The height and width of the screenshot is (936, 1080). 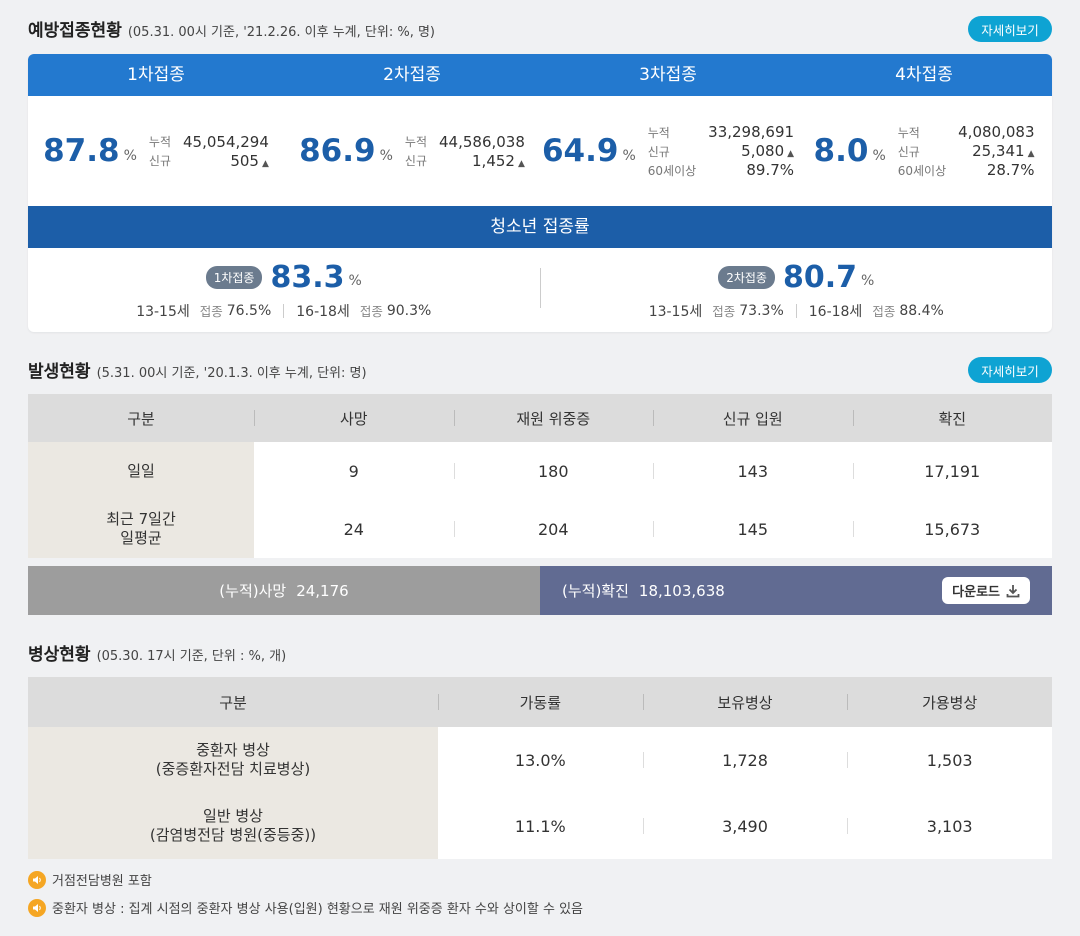 I want to click on row-header: 일일, so click(x=141, y=471).